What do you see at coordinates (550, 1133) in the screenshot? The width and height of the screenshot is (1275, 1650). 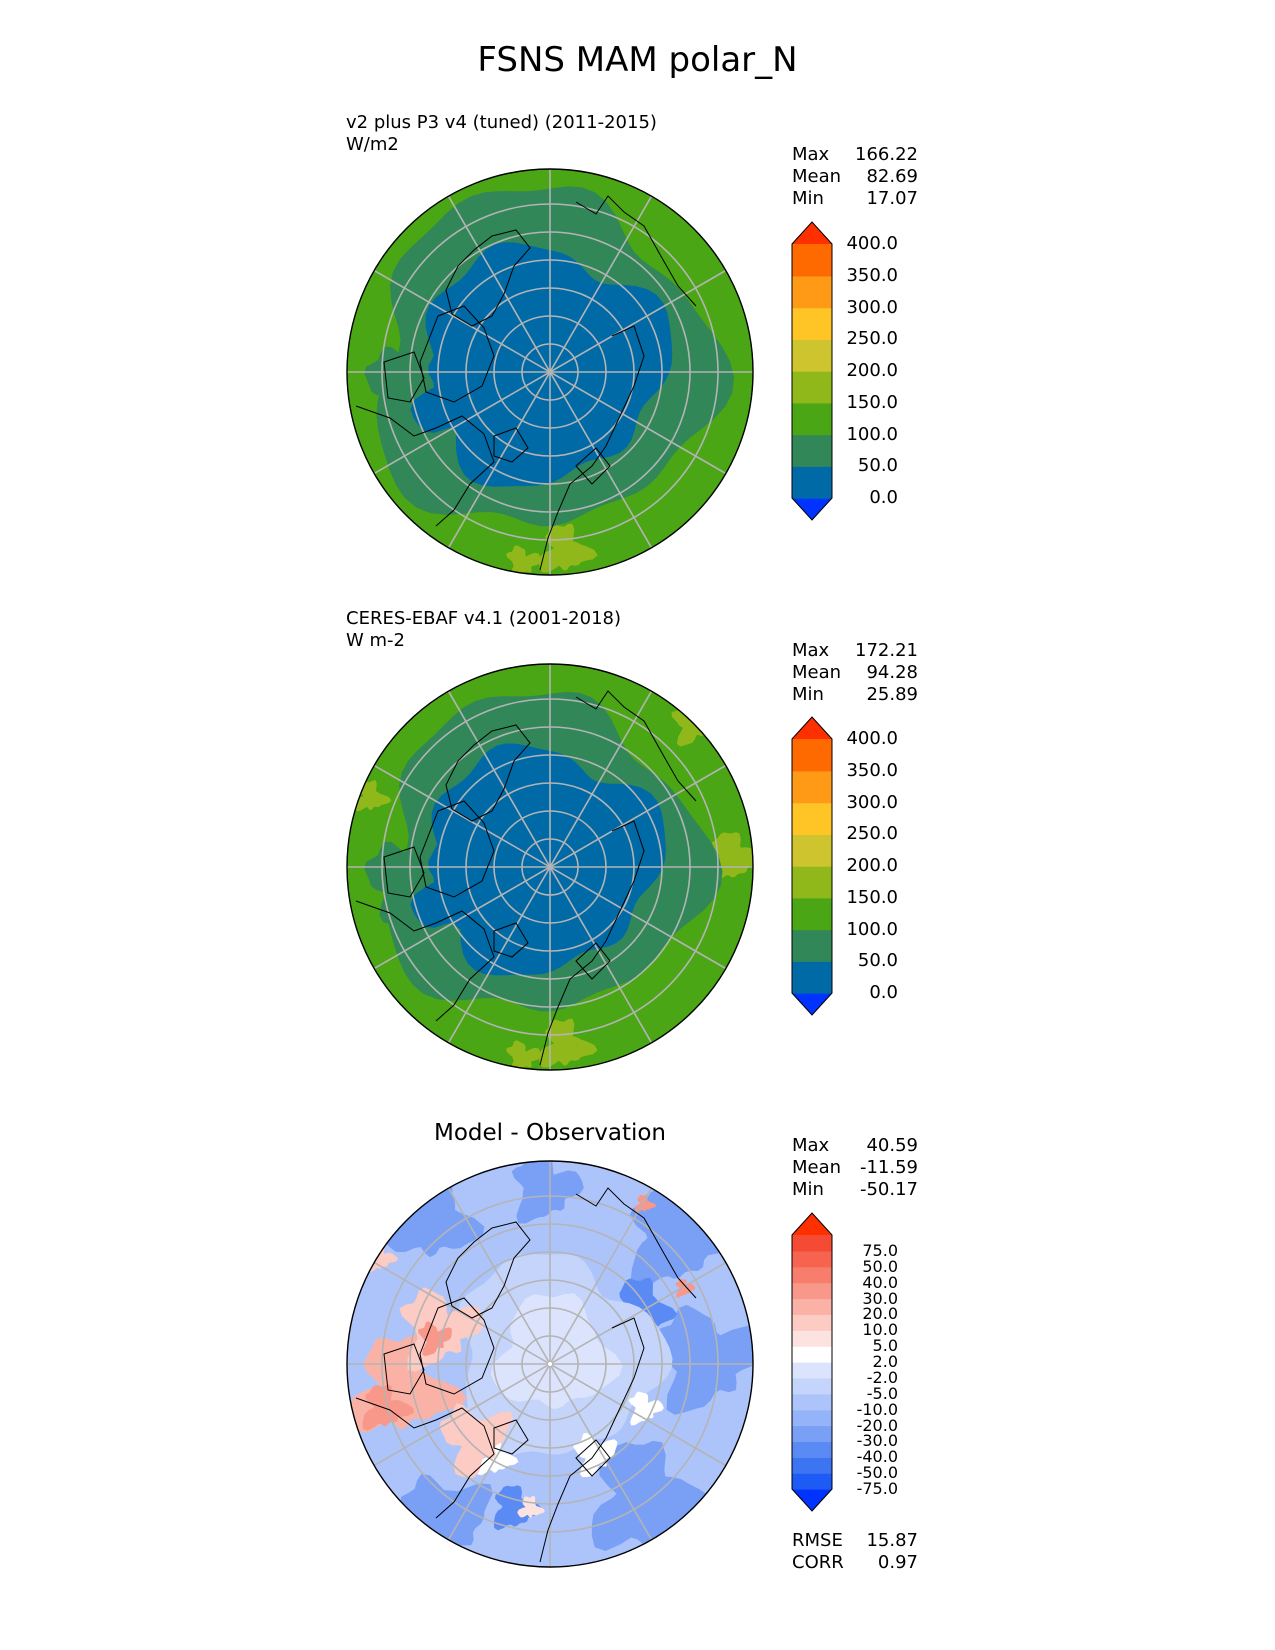 I see `panel-diff-title: Model - Observation` at bounding box center [550, 1133].